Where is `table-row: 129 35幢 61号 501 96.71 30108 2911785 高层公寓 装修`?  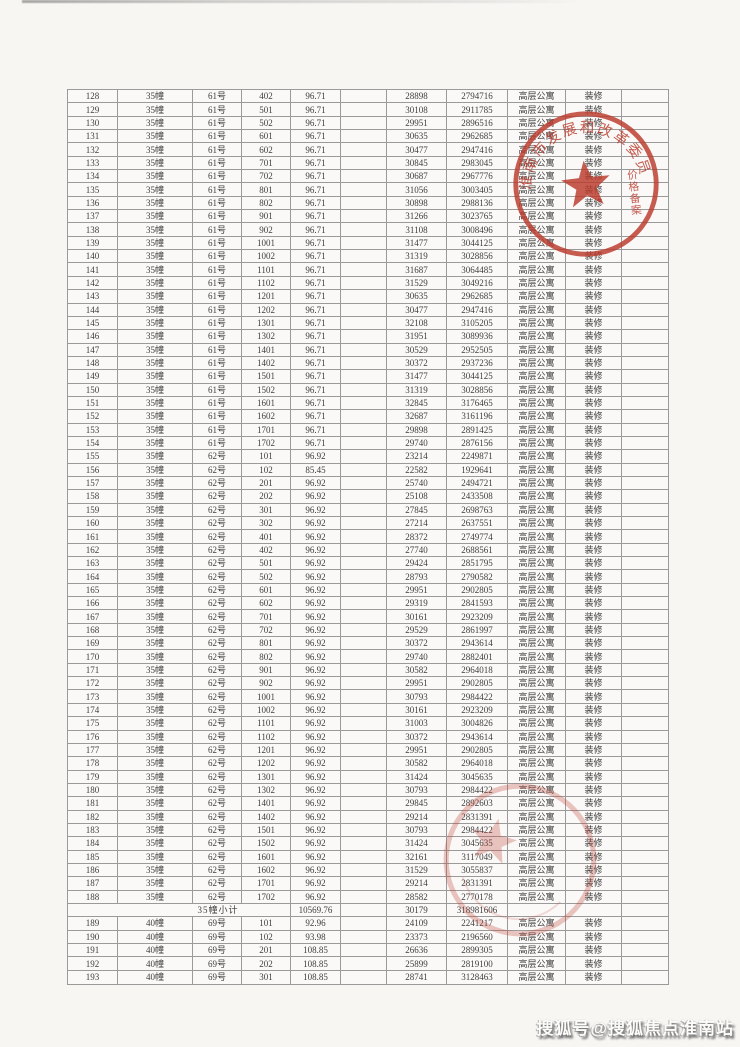
table-row: 129 35幢 61号 501 96.71 30108 2911785 高层公寓 装修 is located at coordinates (368, 109).